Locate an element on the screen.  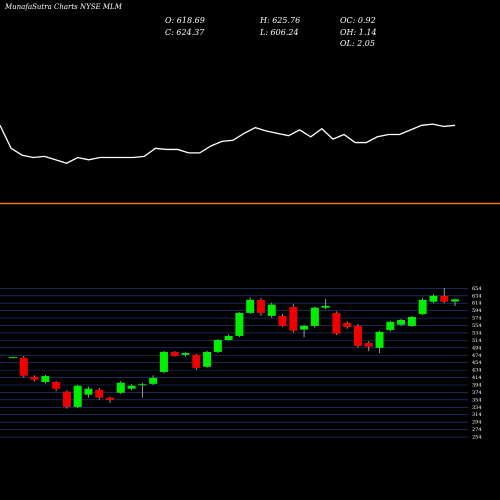
stat: OL: 2.05 is located at coordinates (357, 43).